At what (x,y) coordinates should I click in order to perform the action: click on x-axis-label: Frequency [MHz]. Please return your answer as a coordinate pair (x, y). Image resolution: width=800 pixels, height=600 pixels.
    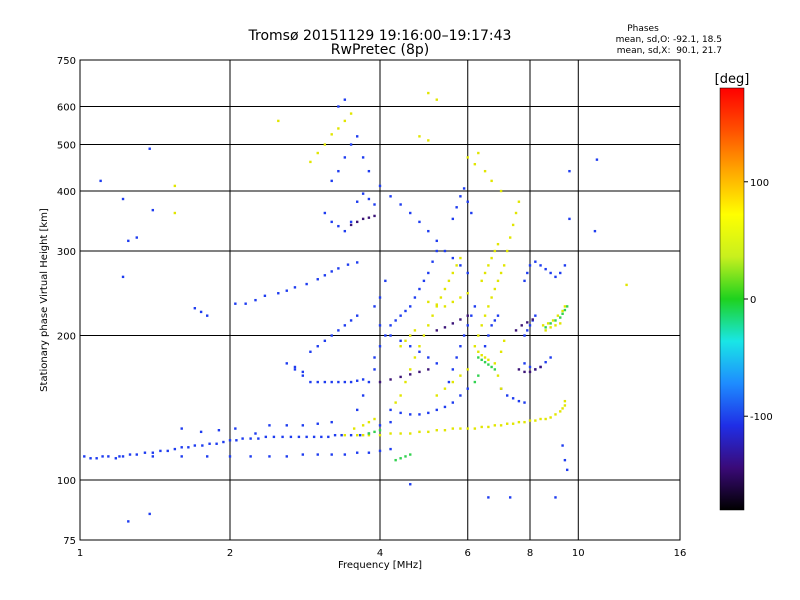
    Looking at the image, I should click on (380, 565).